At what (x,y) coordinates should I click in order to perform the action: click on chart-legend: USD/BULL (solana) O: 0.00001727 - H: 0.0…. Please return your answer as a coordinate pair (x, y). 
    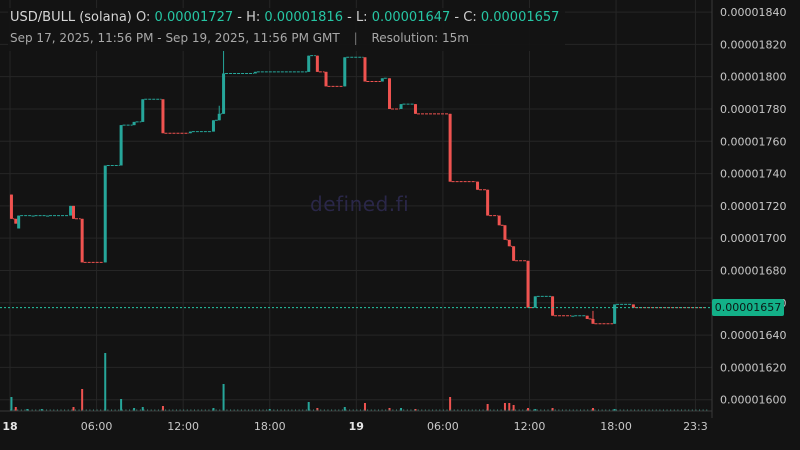
    Looking at the image, I should click on (287, 29).